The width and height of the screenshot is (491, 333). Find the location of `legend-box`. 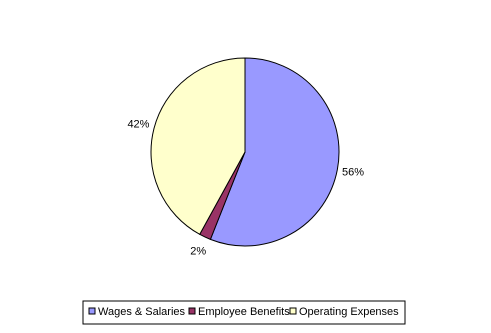

legend-box is located at coordinates (244, 312).